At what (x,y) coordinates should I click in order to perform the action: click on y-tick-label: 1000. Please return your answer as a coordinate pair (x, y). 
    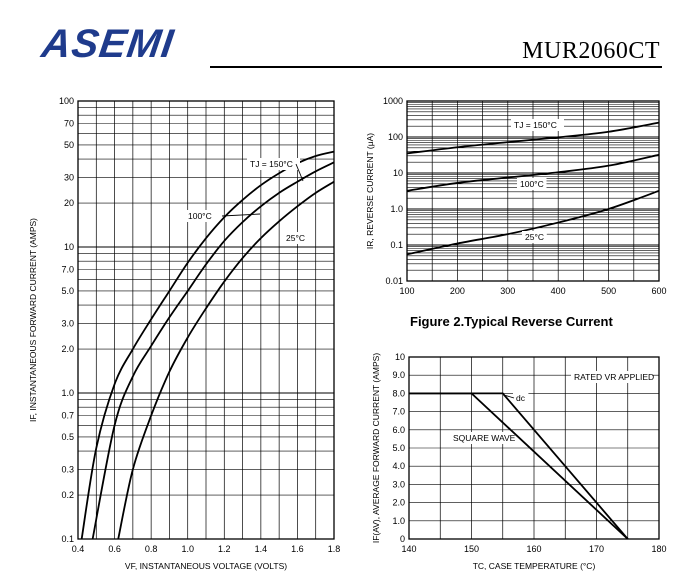
    Looking at the image, I should click on (393, 101).